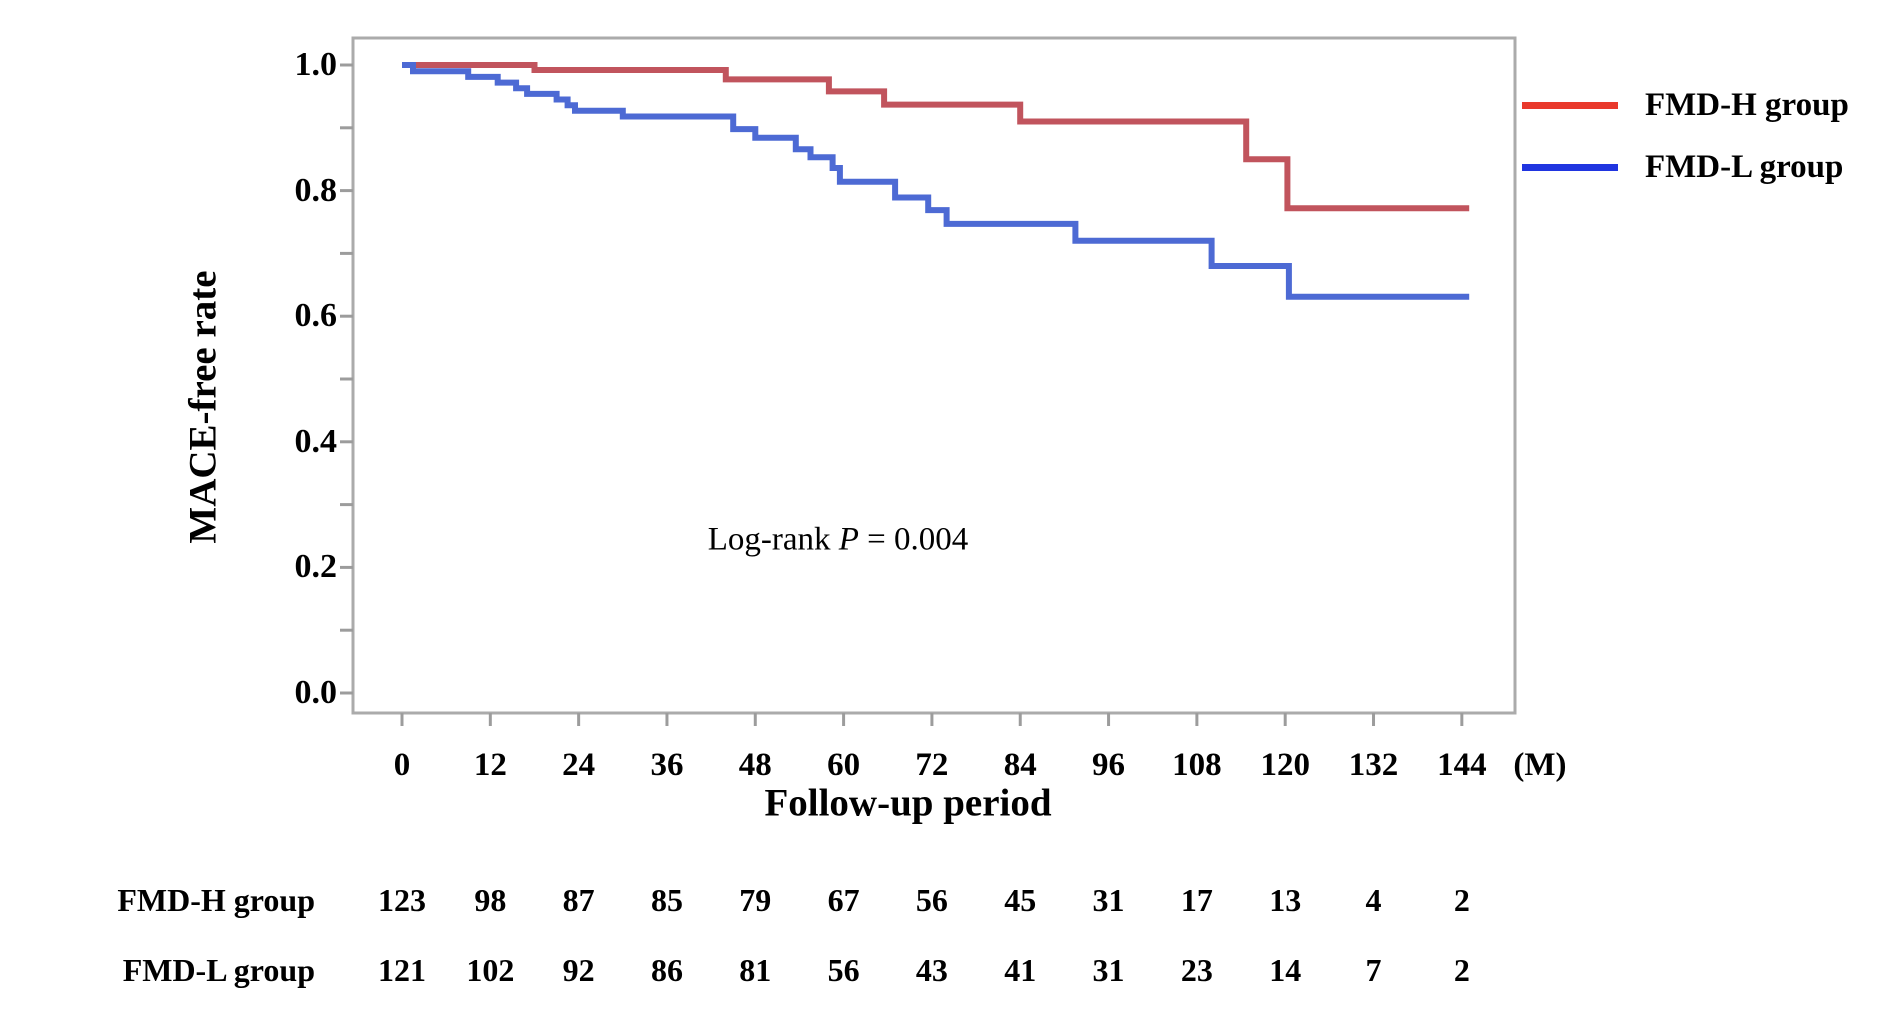 The image size is (1886, 1032). What do you see at coordinates (843, 900) in the screenshot?
I see `risk-value: 67` at bounding box center [843, 900].